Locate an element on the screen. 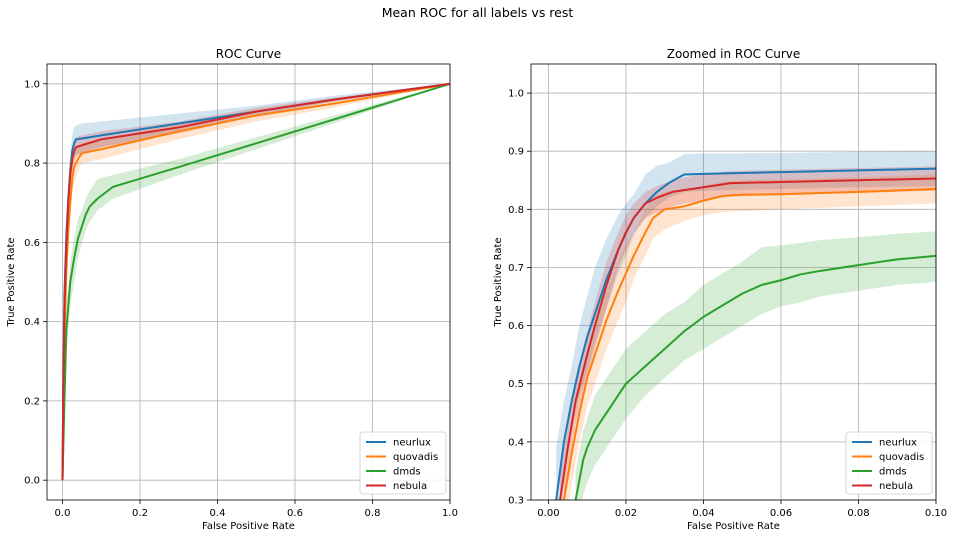  x-tick-label: 0.8 is located at coordinates (373, 513).